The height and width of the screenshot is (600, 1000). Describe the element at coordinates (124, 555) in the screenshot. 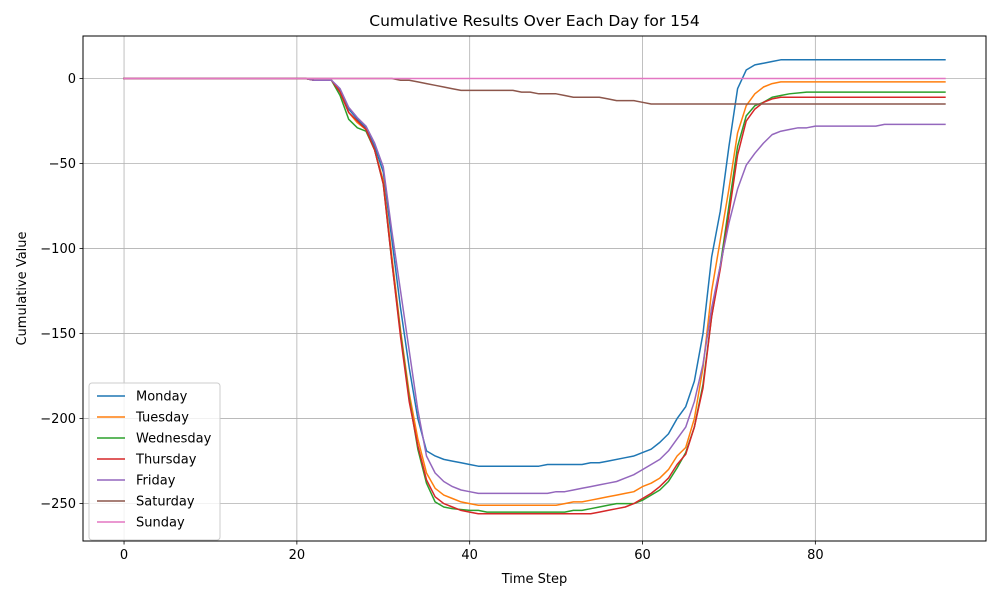

I see `x-tick-label: 0` at that location.